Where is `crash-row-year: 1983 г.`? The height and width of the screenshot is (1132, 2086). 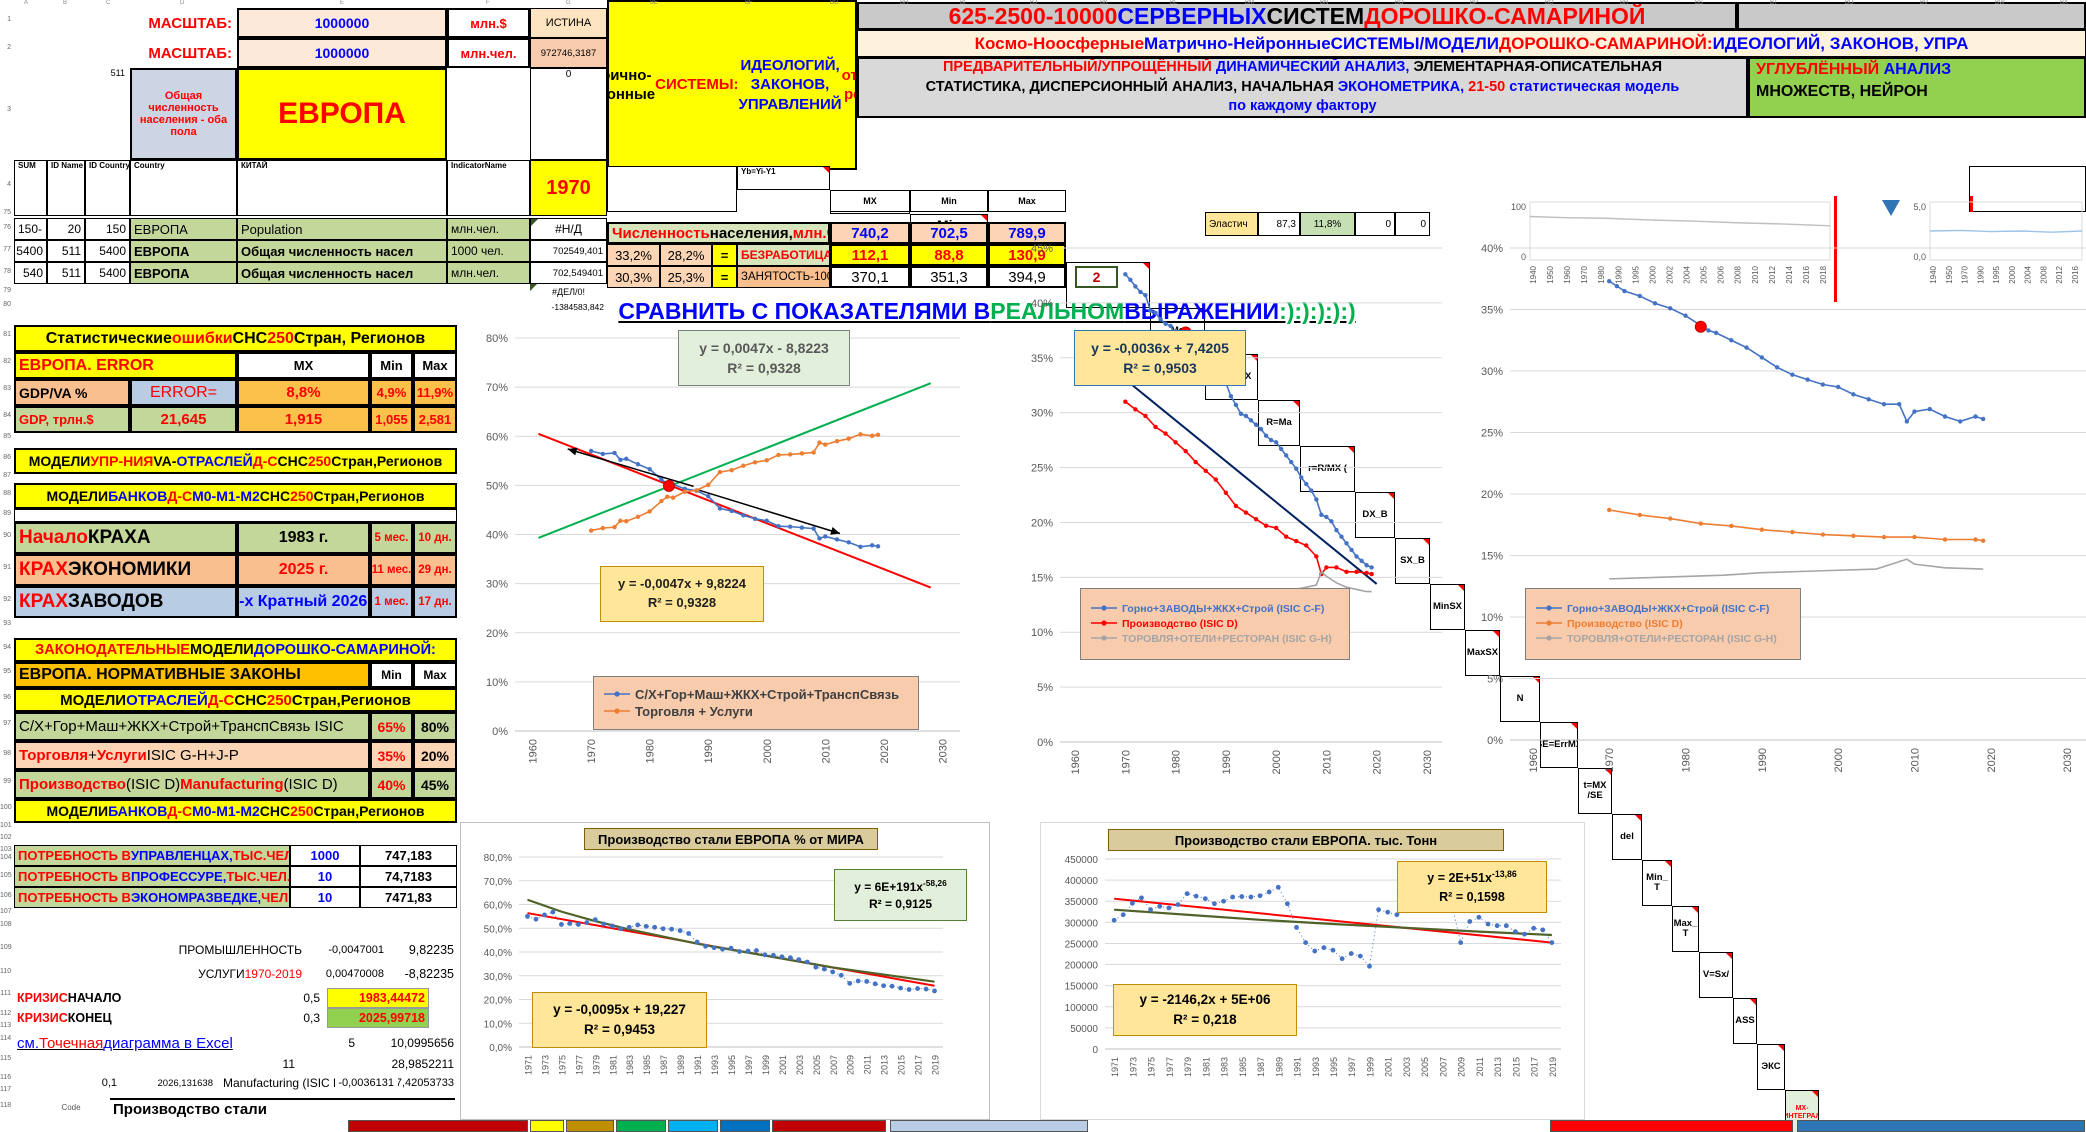
crash-row-year: 1983 г. is located at coordinates (303, 538).